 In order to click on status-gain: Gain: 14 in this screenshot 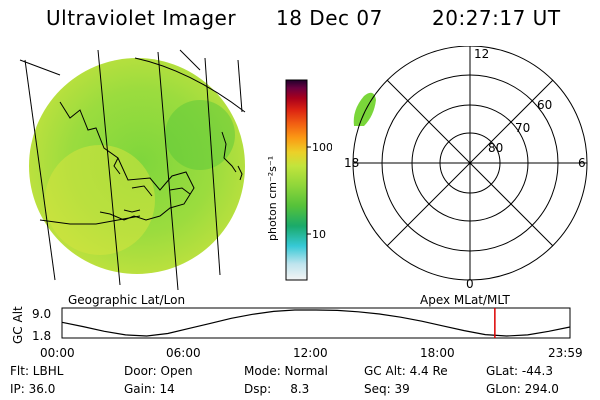, I will do `click(149, 389)`.